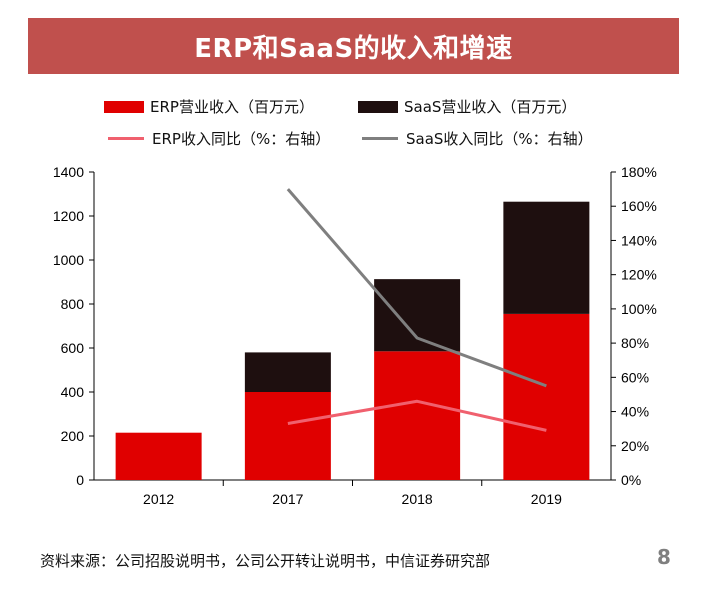 This screenshot has width=703, height=593. Describe the element at coordinates (417, 499) in the screenshot. I see `x-tick-label: 2018` at that location.